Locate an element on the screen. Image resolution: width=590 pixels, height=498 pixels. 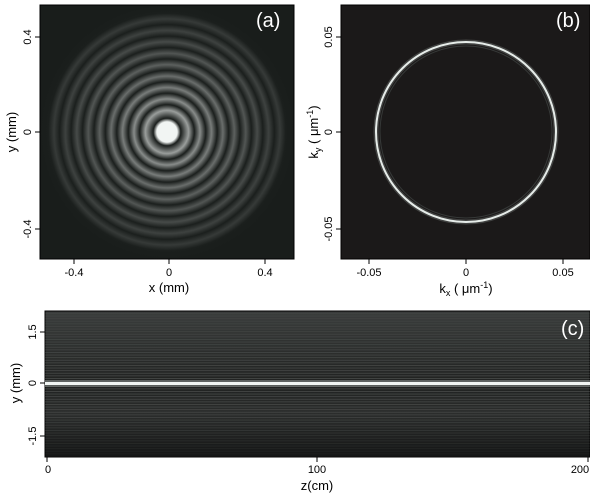
panel-c-xtick-label: 0 is located at coordinates (48, 470).